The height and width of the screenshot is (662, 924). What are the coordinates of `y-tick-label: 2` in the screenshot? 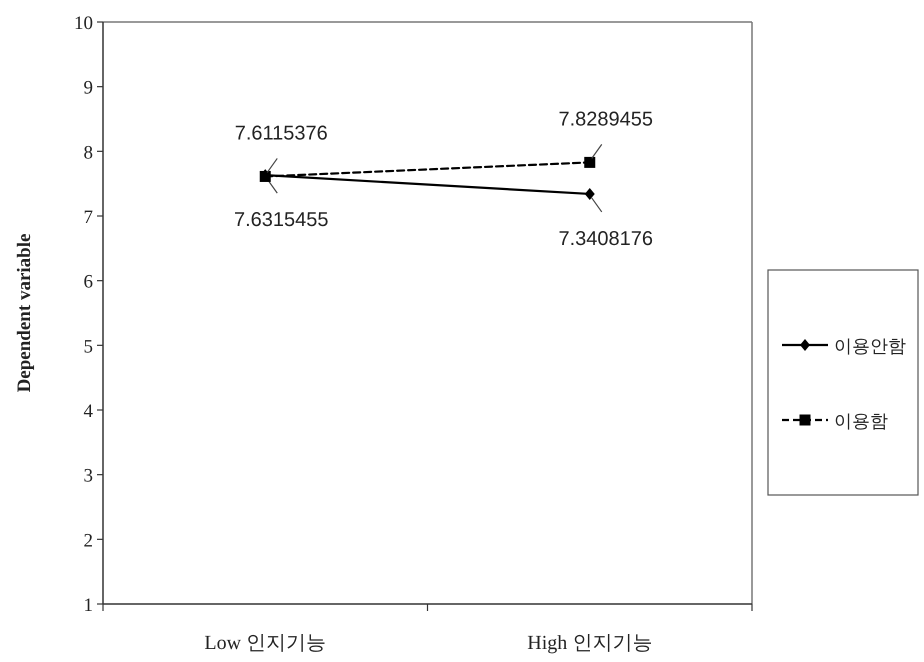 It's located at (88, 541).